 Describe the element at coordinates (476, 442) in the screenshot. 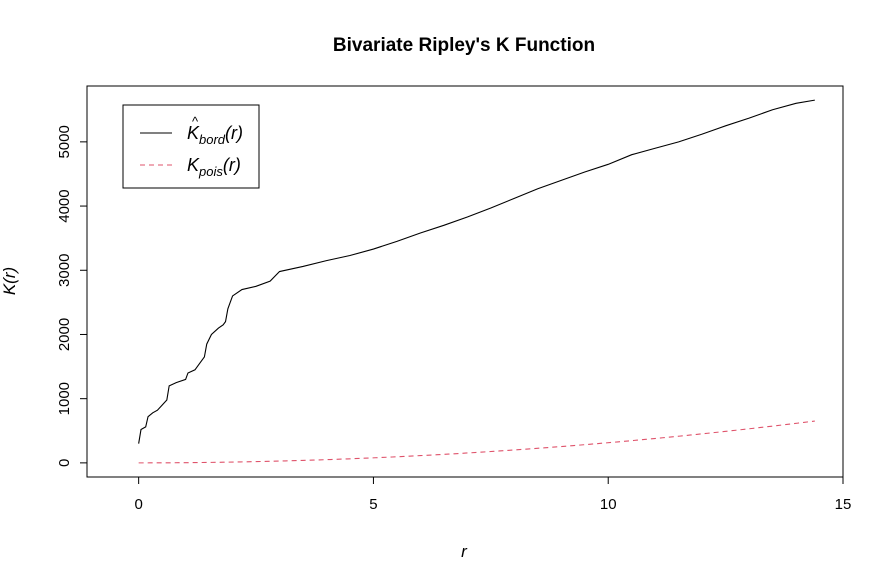

I see `series-line-pois` at that location.